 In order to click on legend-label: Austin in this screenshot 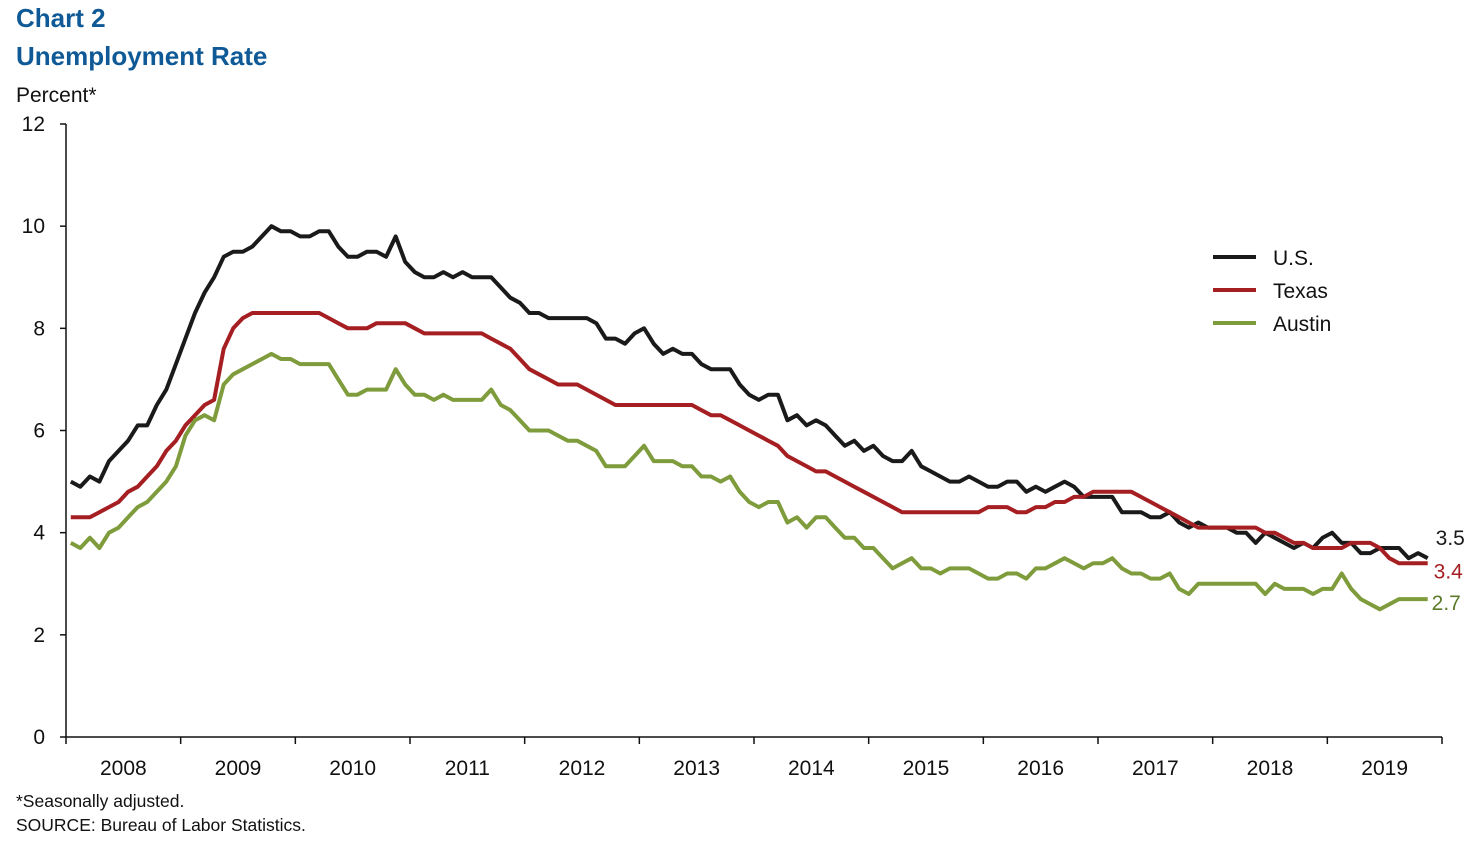, I will do `click(1302, 324)`.